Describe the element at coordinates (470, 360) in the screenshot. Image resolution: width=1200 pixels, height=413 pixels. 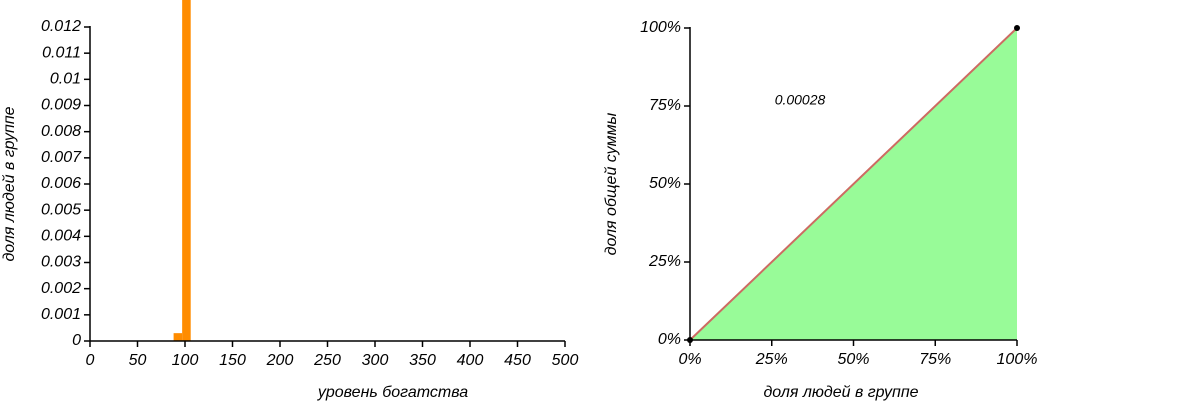
I see `x-tick-label: 400` at that location.